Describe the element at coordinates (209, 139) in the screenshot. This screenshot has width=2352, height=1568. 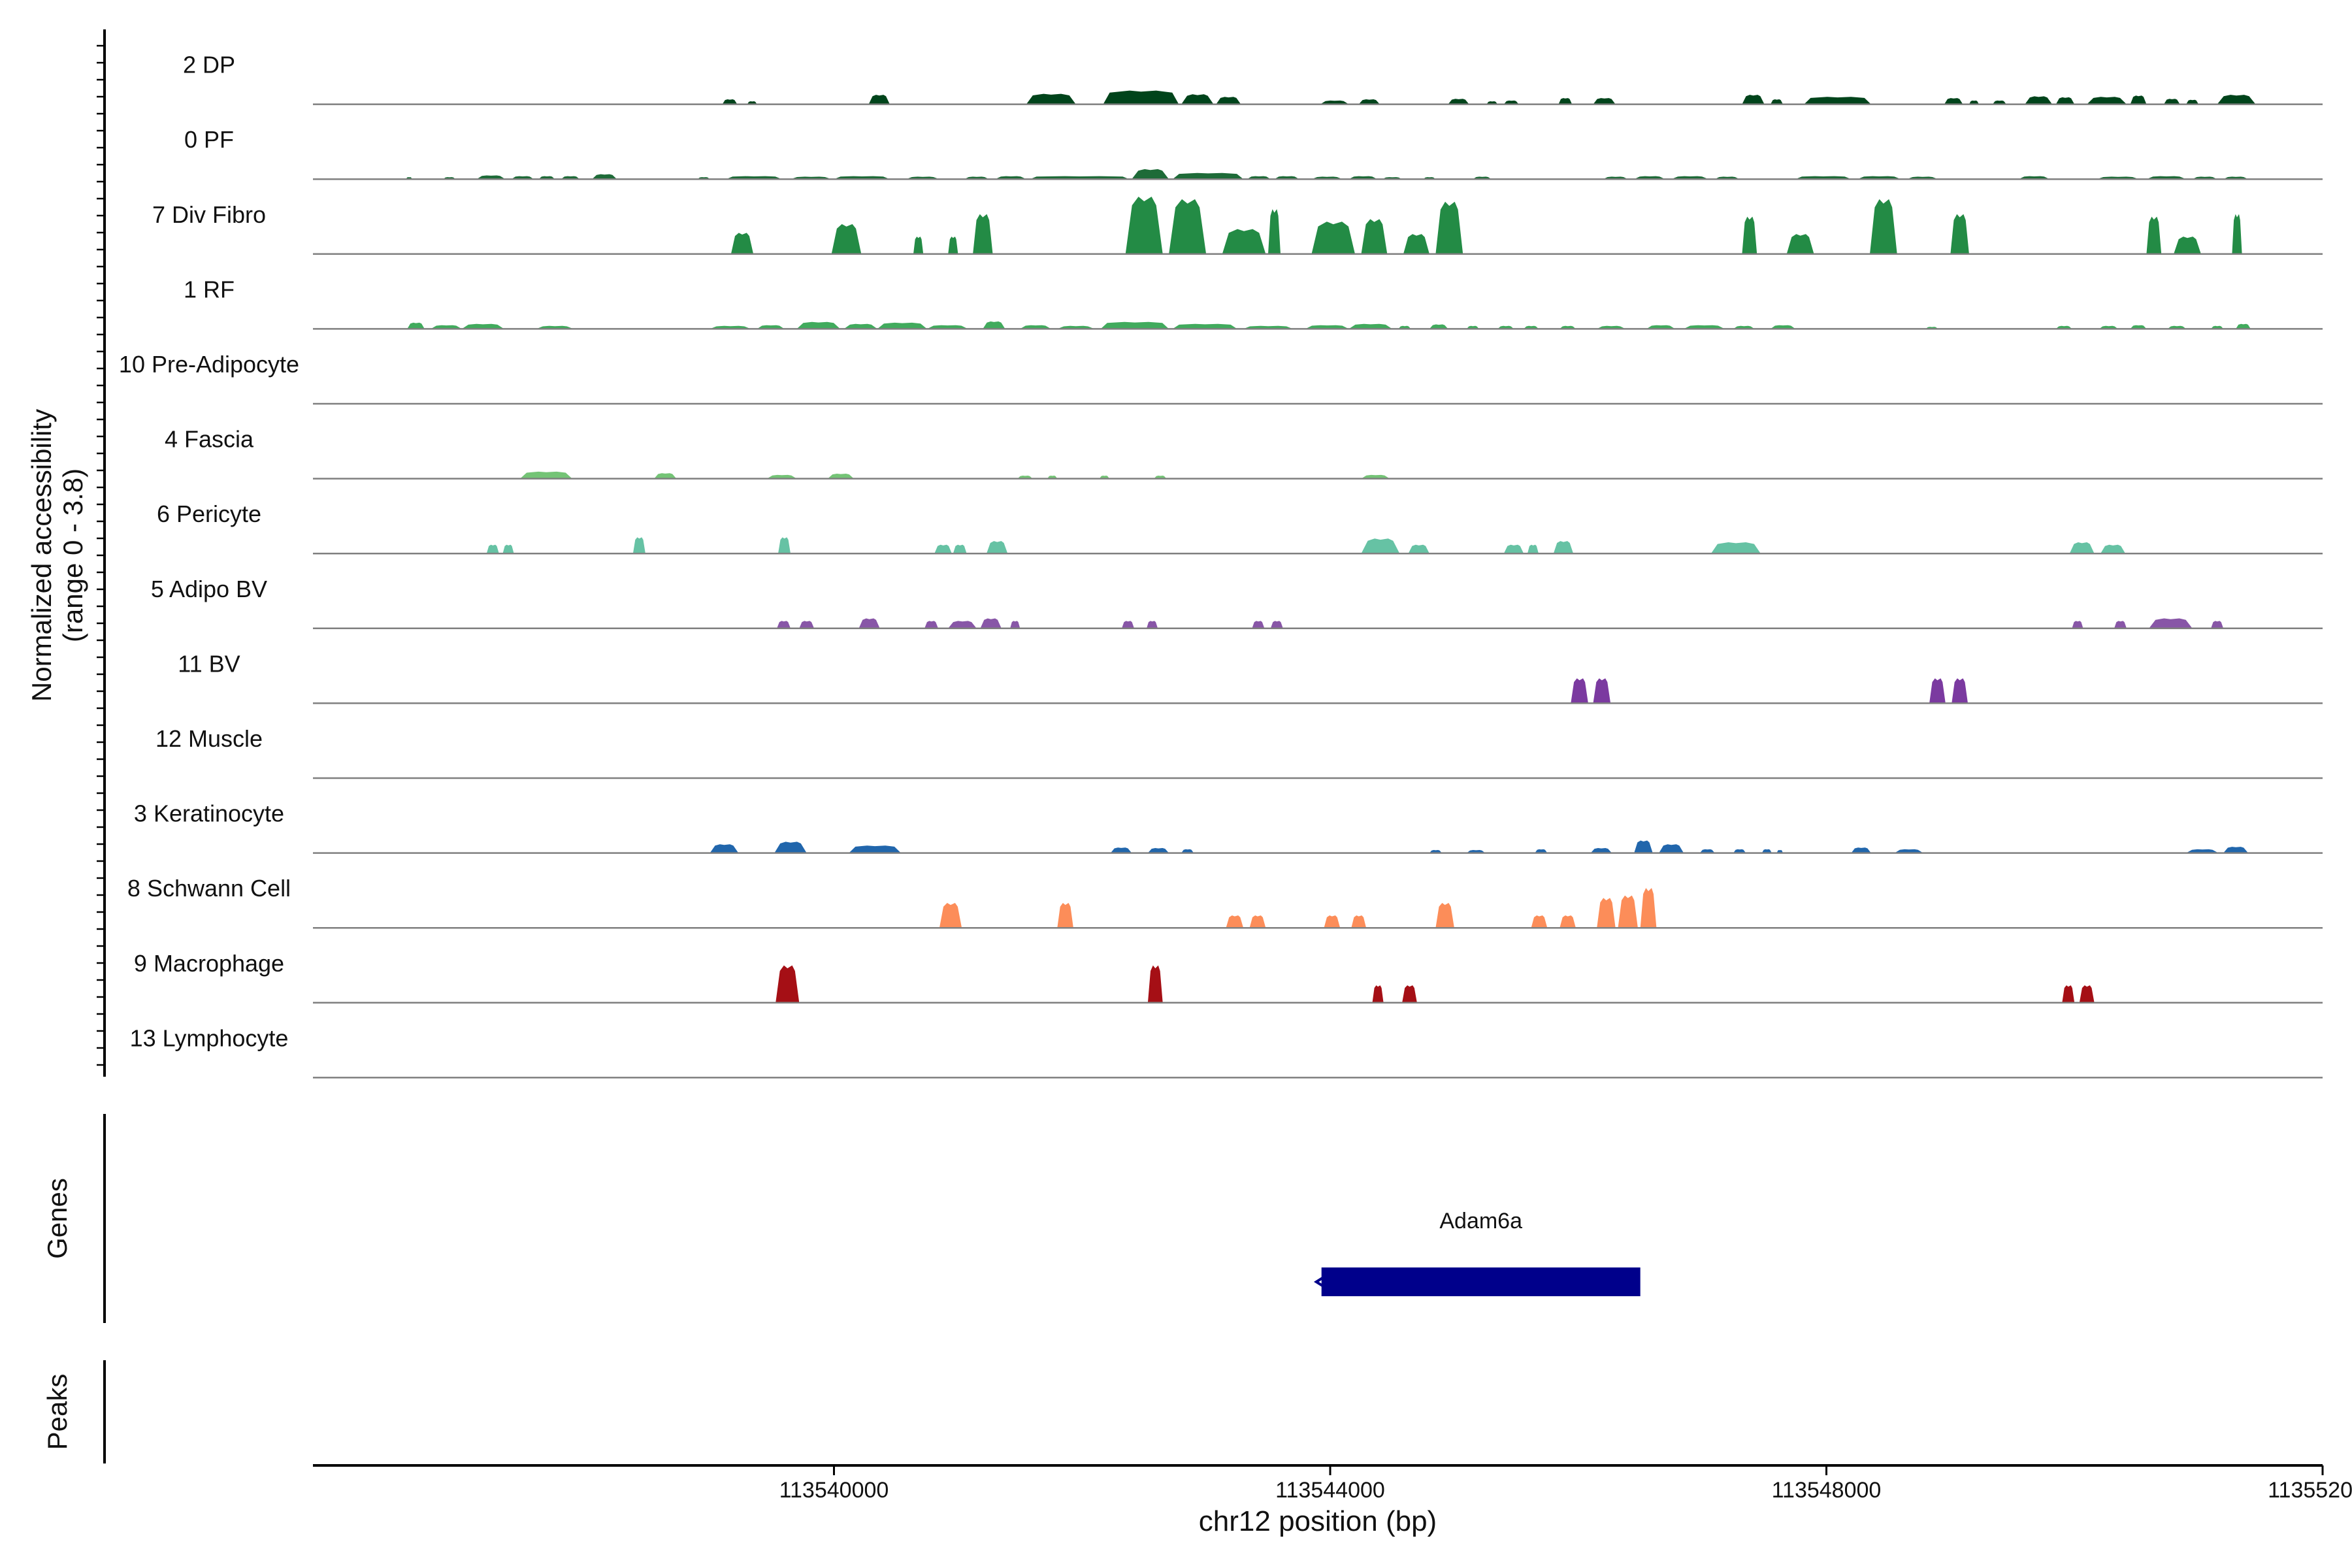
I see `track-label: 0 PF` at that location.